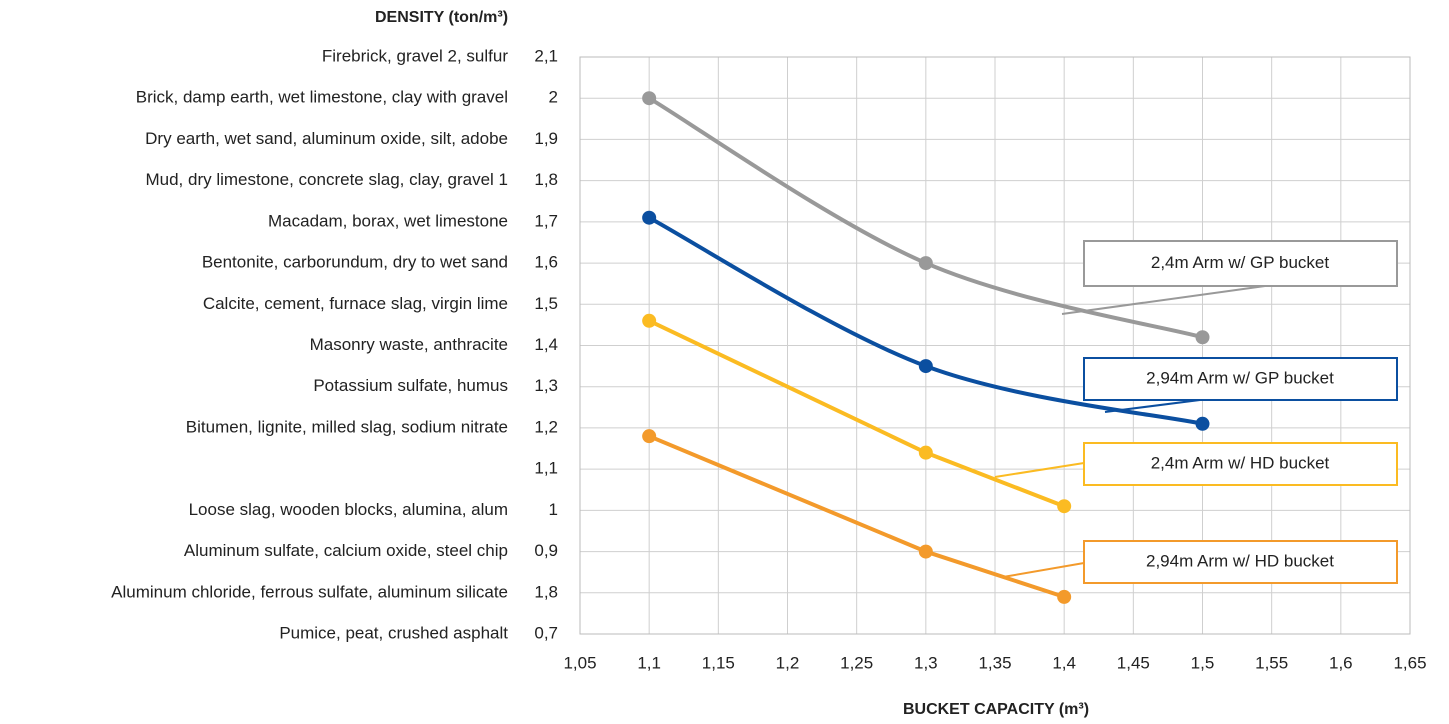  What do you see at coordinates (348, 509) in the screenshot?
I see `material-label: Loose slag, wooden blocks, alumina, alum` at bounding box center [348, 509].